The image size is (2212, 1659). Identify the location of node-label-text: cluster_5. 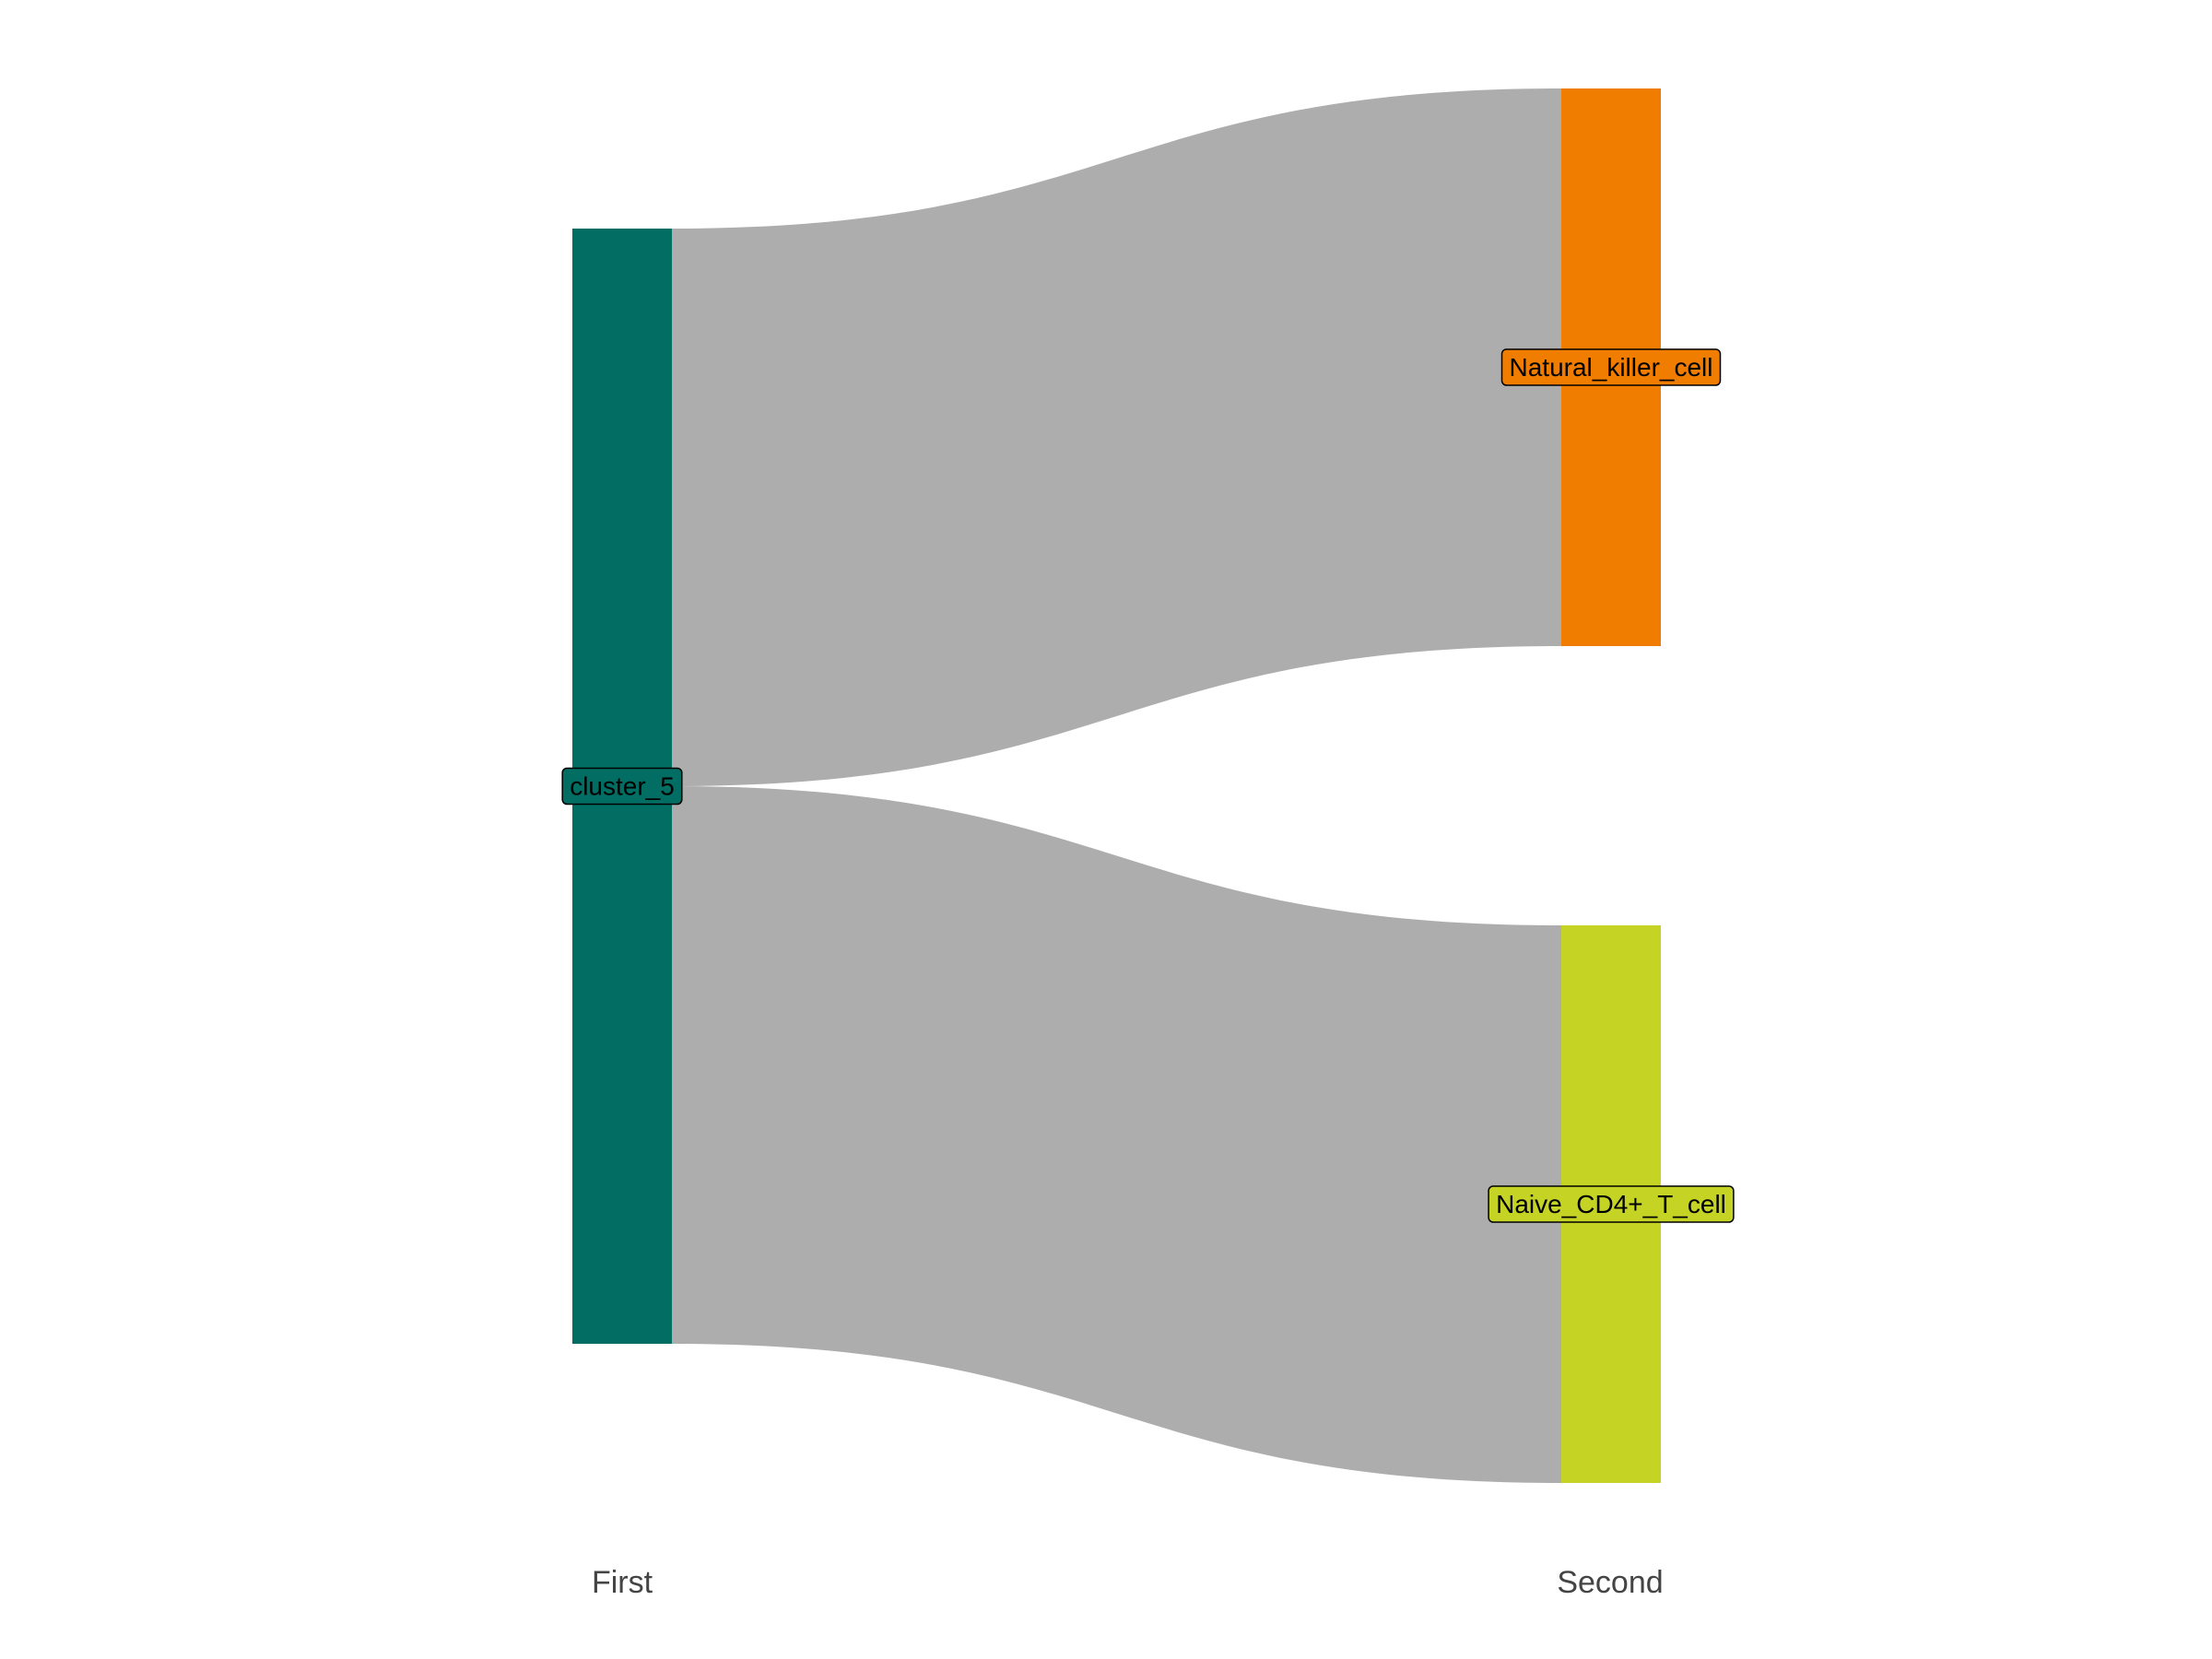
(622, 786).